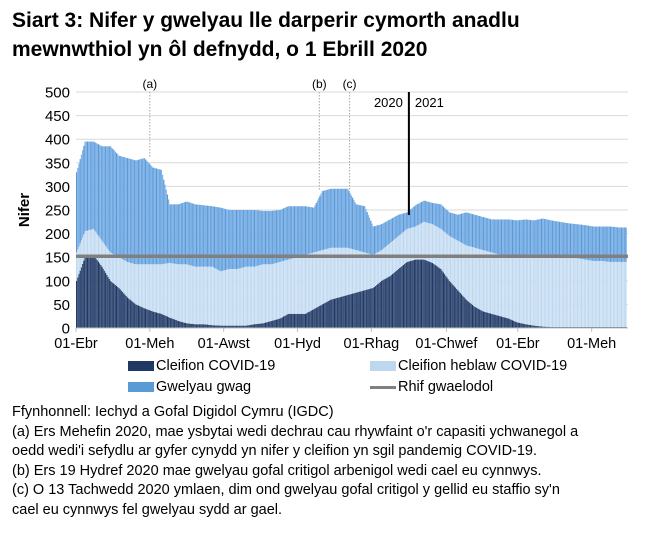  What do you see at coordinates (57, 187) in the screenshot?
I see `y-tick-label: 300` at bounding box center [57, 187].